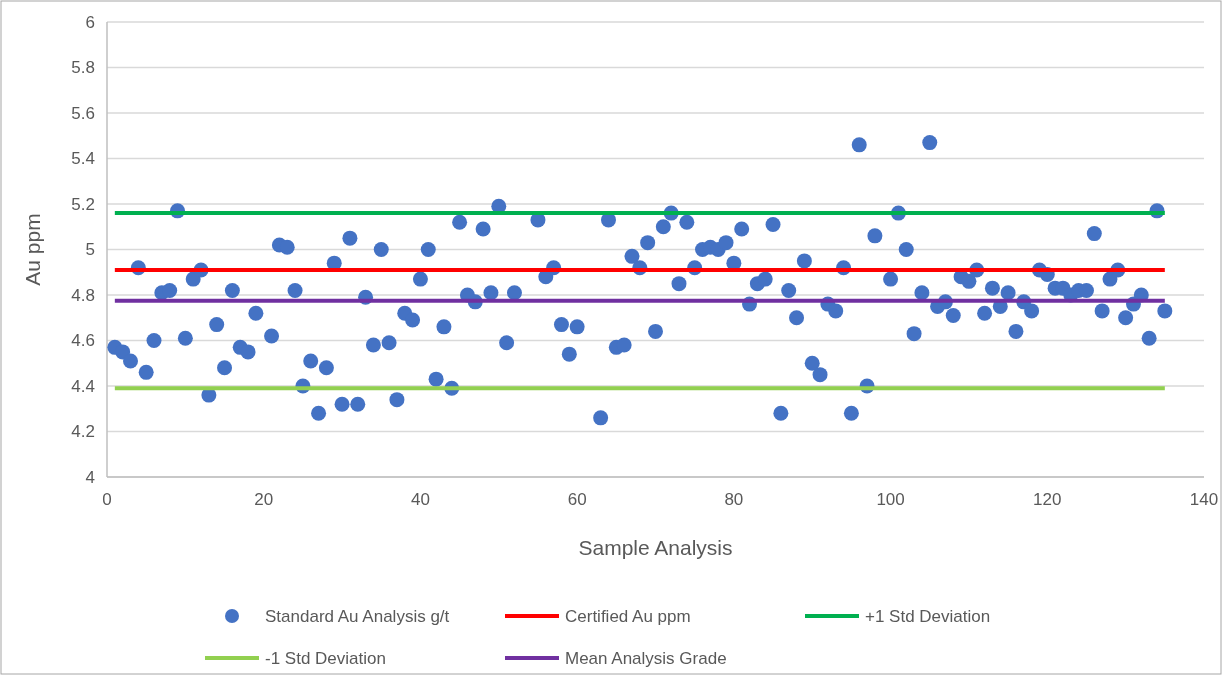 The height and width of the screenshot is (675, 1222). I want to click on y-tick-label: 5.2, so click(83, 204).